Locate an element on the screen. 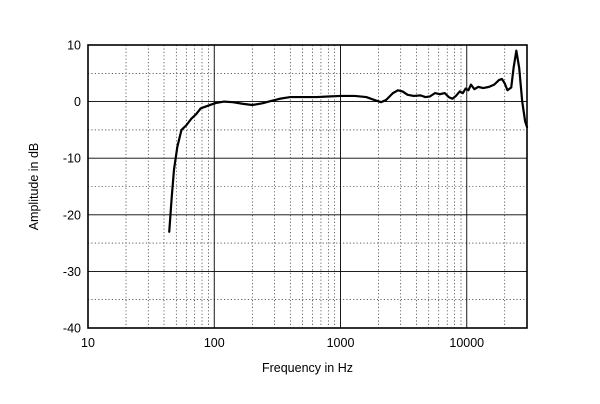 The height and width of the screenshot is (404, 600). x-tick-label: 1000 is located at coordinates (341, 343).